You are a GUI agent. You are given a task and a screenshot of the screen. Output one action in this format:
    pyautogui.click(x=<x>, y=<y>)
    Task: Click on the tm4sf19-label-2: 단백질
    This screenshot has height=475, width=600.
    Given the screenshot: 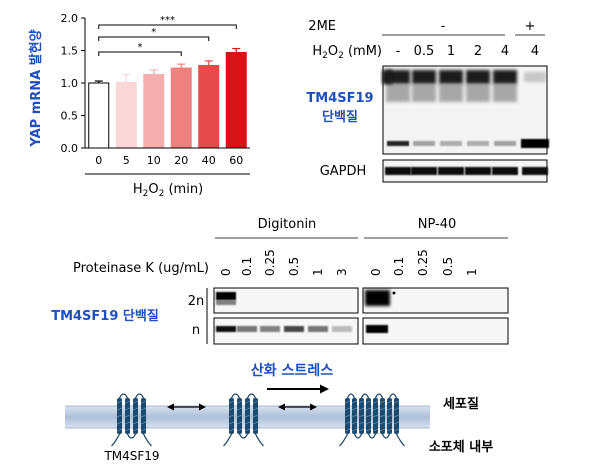 What is the action you would take?
    pyautogui.click(x=340, y=117)
    